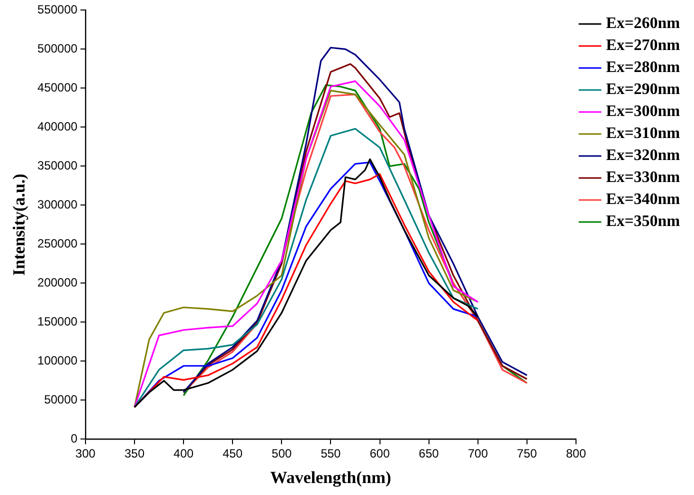  What do you see at coordinates (19, 225) in the screenshot?
I see `y-axis-title: Intensity(a.u.)` at bounding box center [19, 225].